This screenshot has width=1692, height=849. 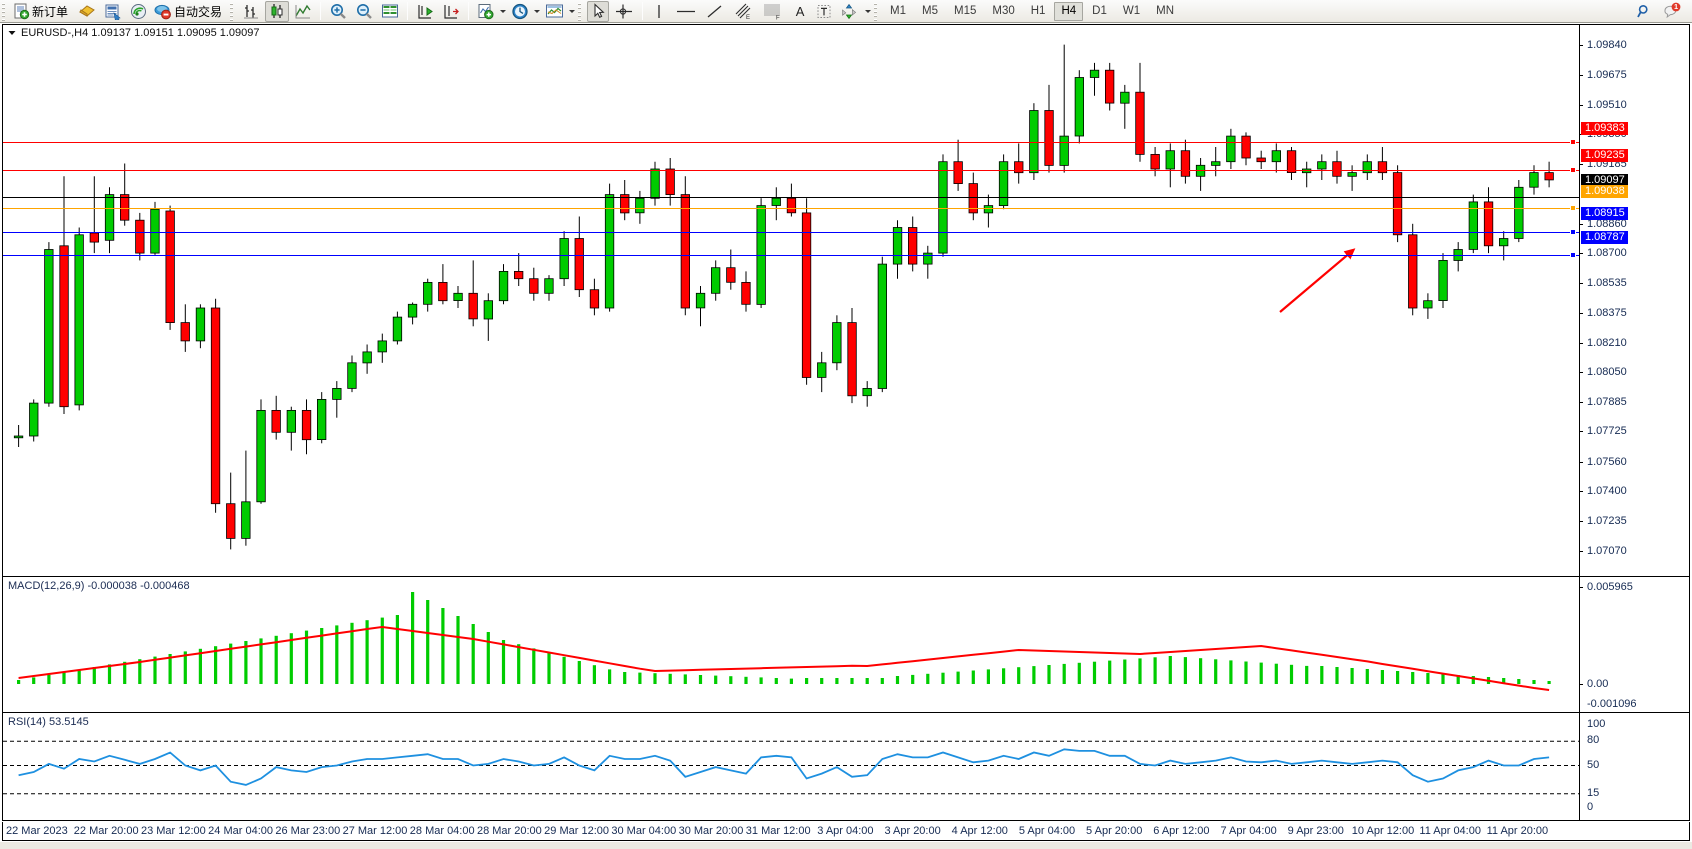 I want to click on signals-icon, so click(x=138, y=11).